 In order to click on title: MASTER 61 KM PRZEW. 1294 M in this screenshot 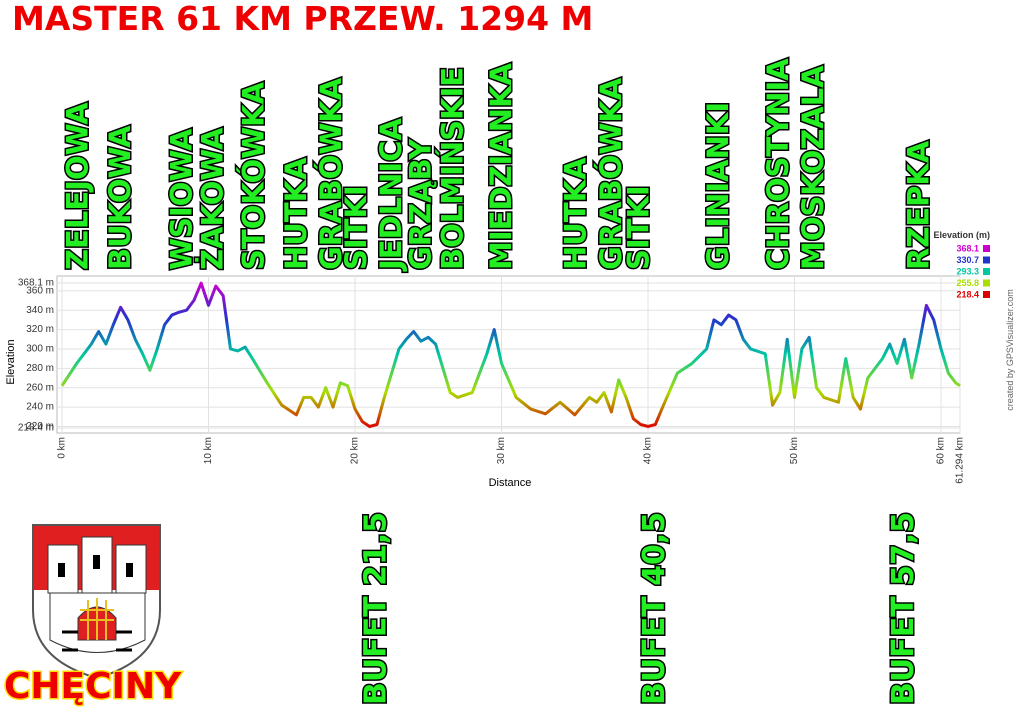, I will do `click(302, 19)`.